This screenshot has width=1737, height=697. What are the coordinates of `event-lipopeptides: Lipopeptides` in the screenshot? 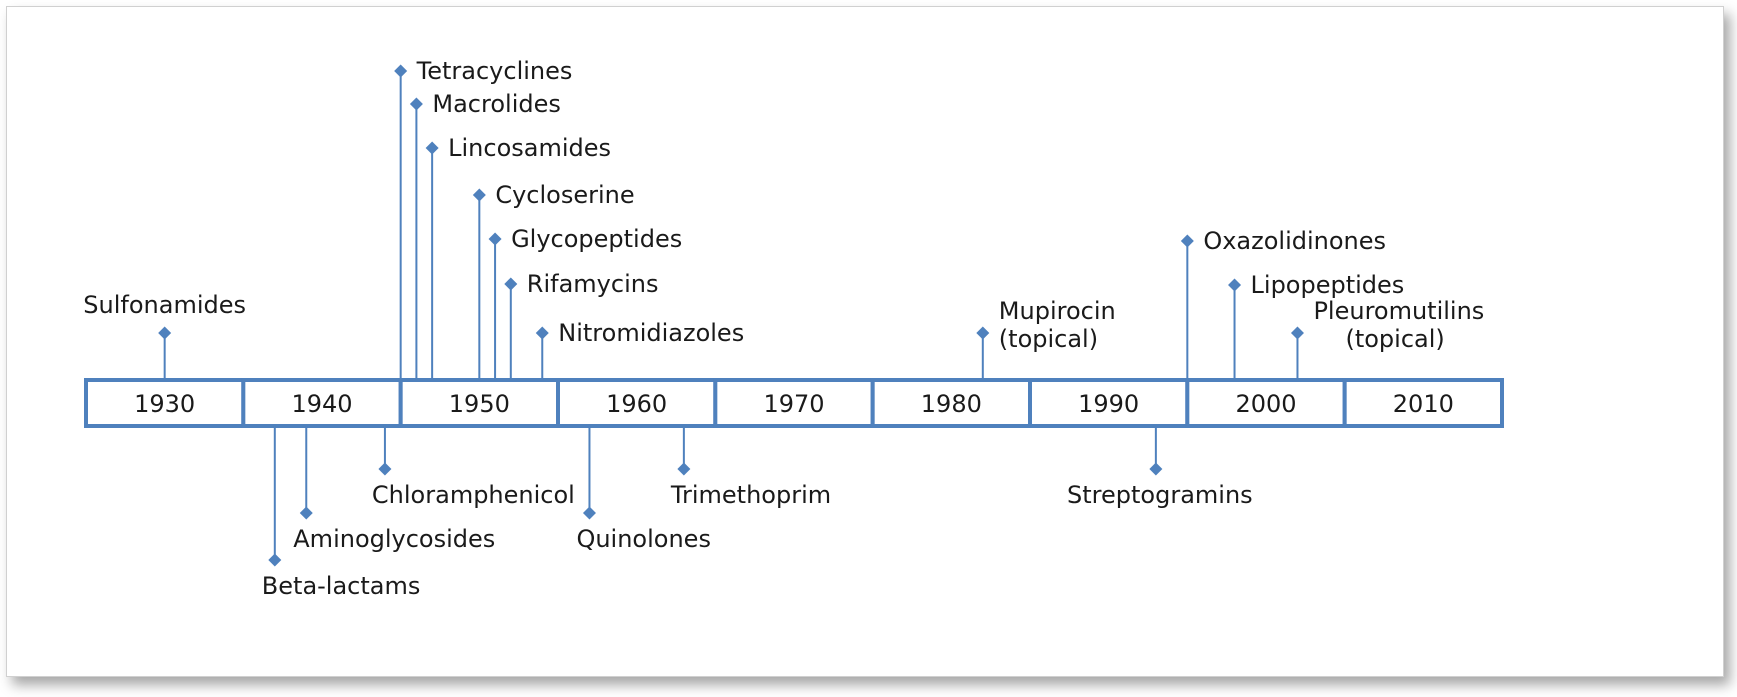 It's located at (1316, 325).